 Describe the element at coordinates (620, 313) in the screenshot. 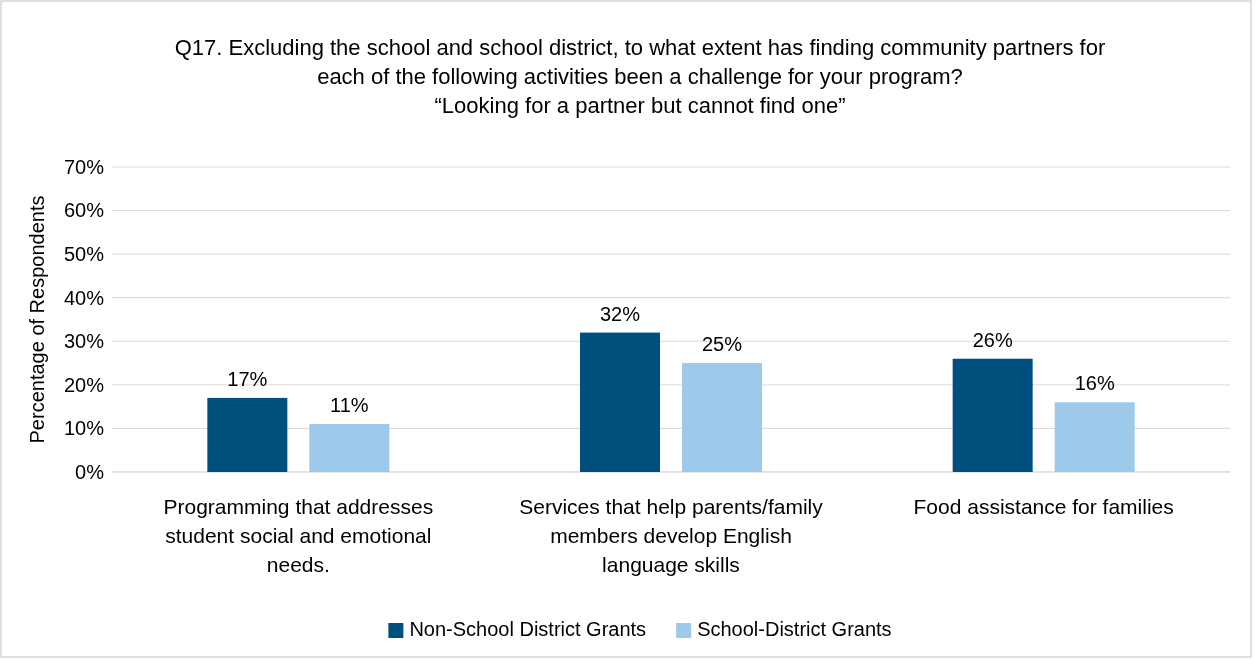

I see `data-label: 32%` at that location.